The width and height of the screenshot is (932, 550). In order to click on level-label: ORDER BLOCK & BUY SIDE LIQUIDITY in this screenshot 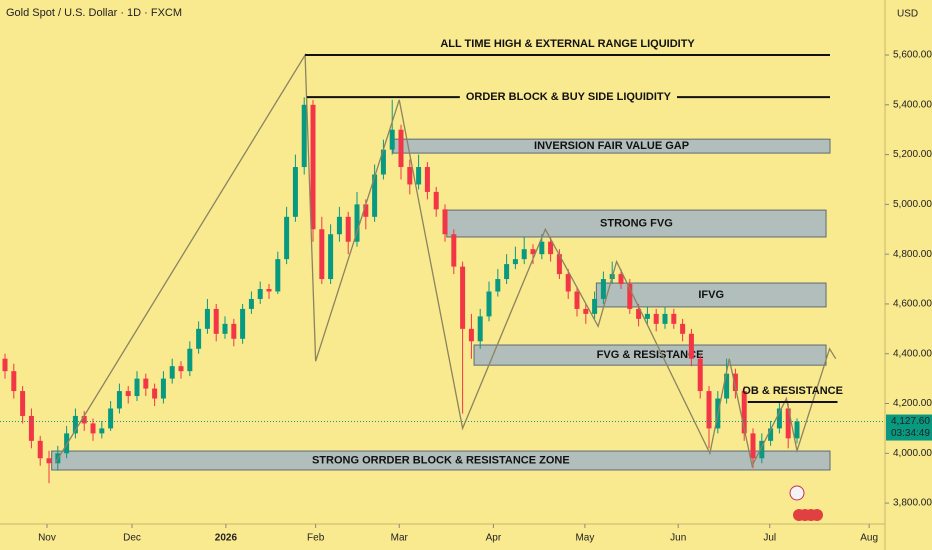, I will do `click(569, 97)`.